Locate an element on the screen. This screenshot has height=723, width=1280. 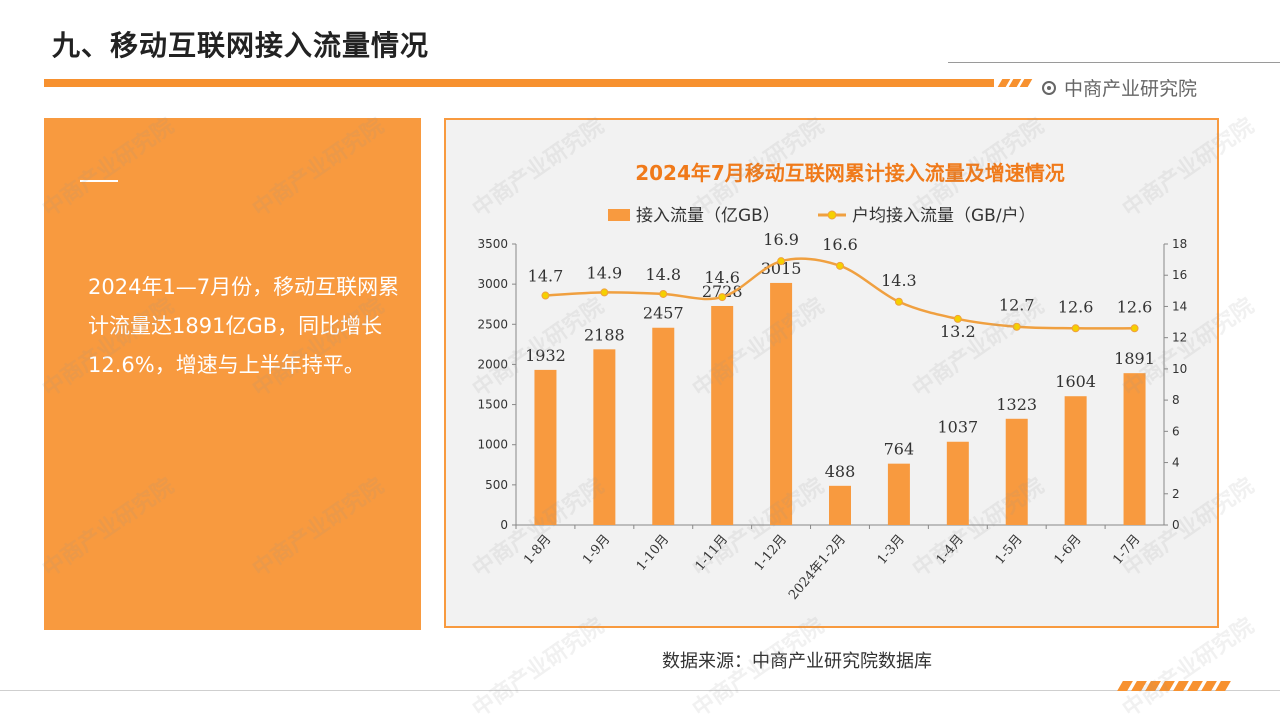
y-left-tick-label: 3000 is located at coordinates (492, 284).